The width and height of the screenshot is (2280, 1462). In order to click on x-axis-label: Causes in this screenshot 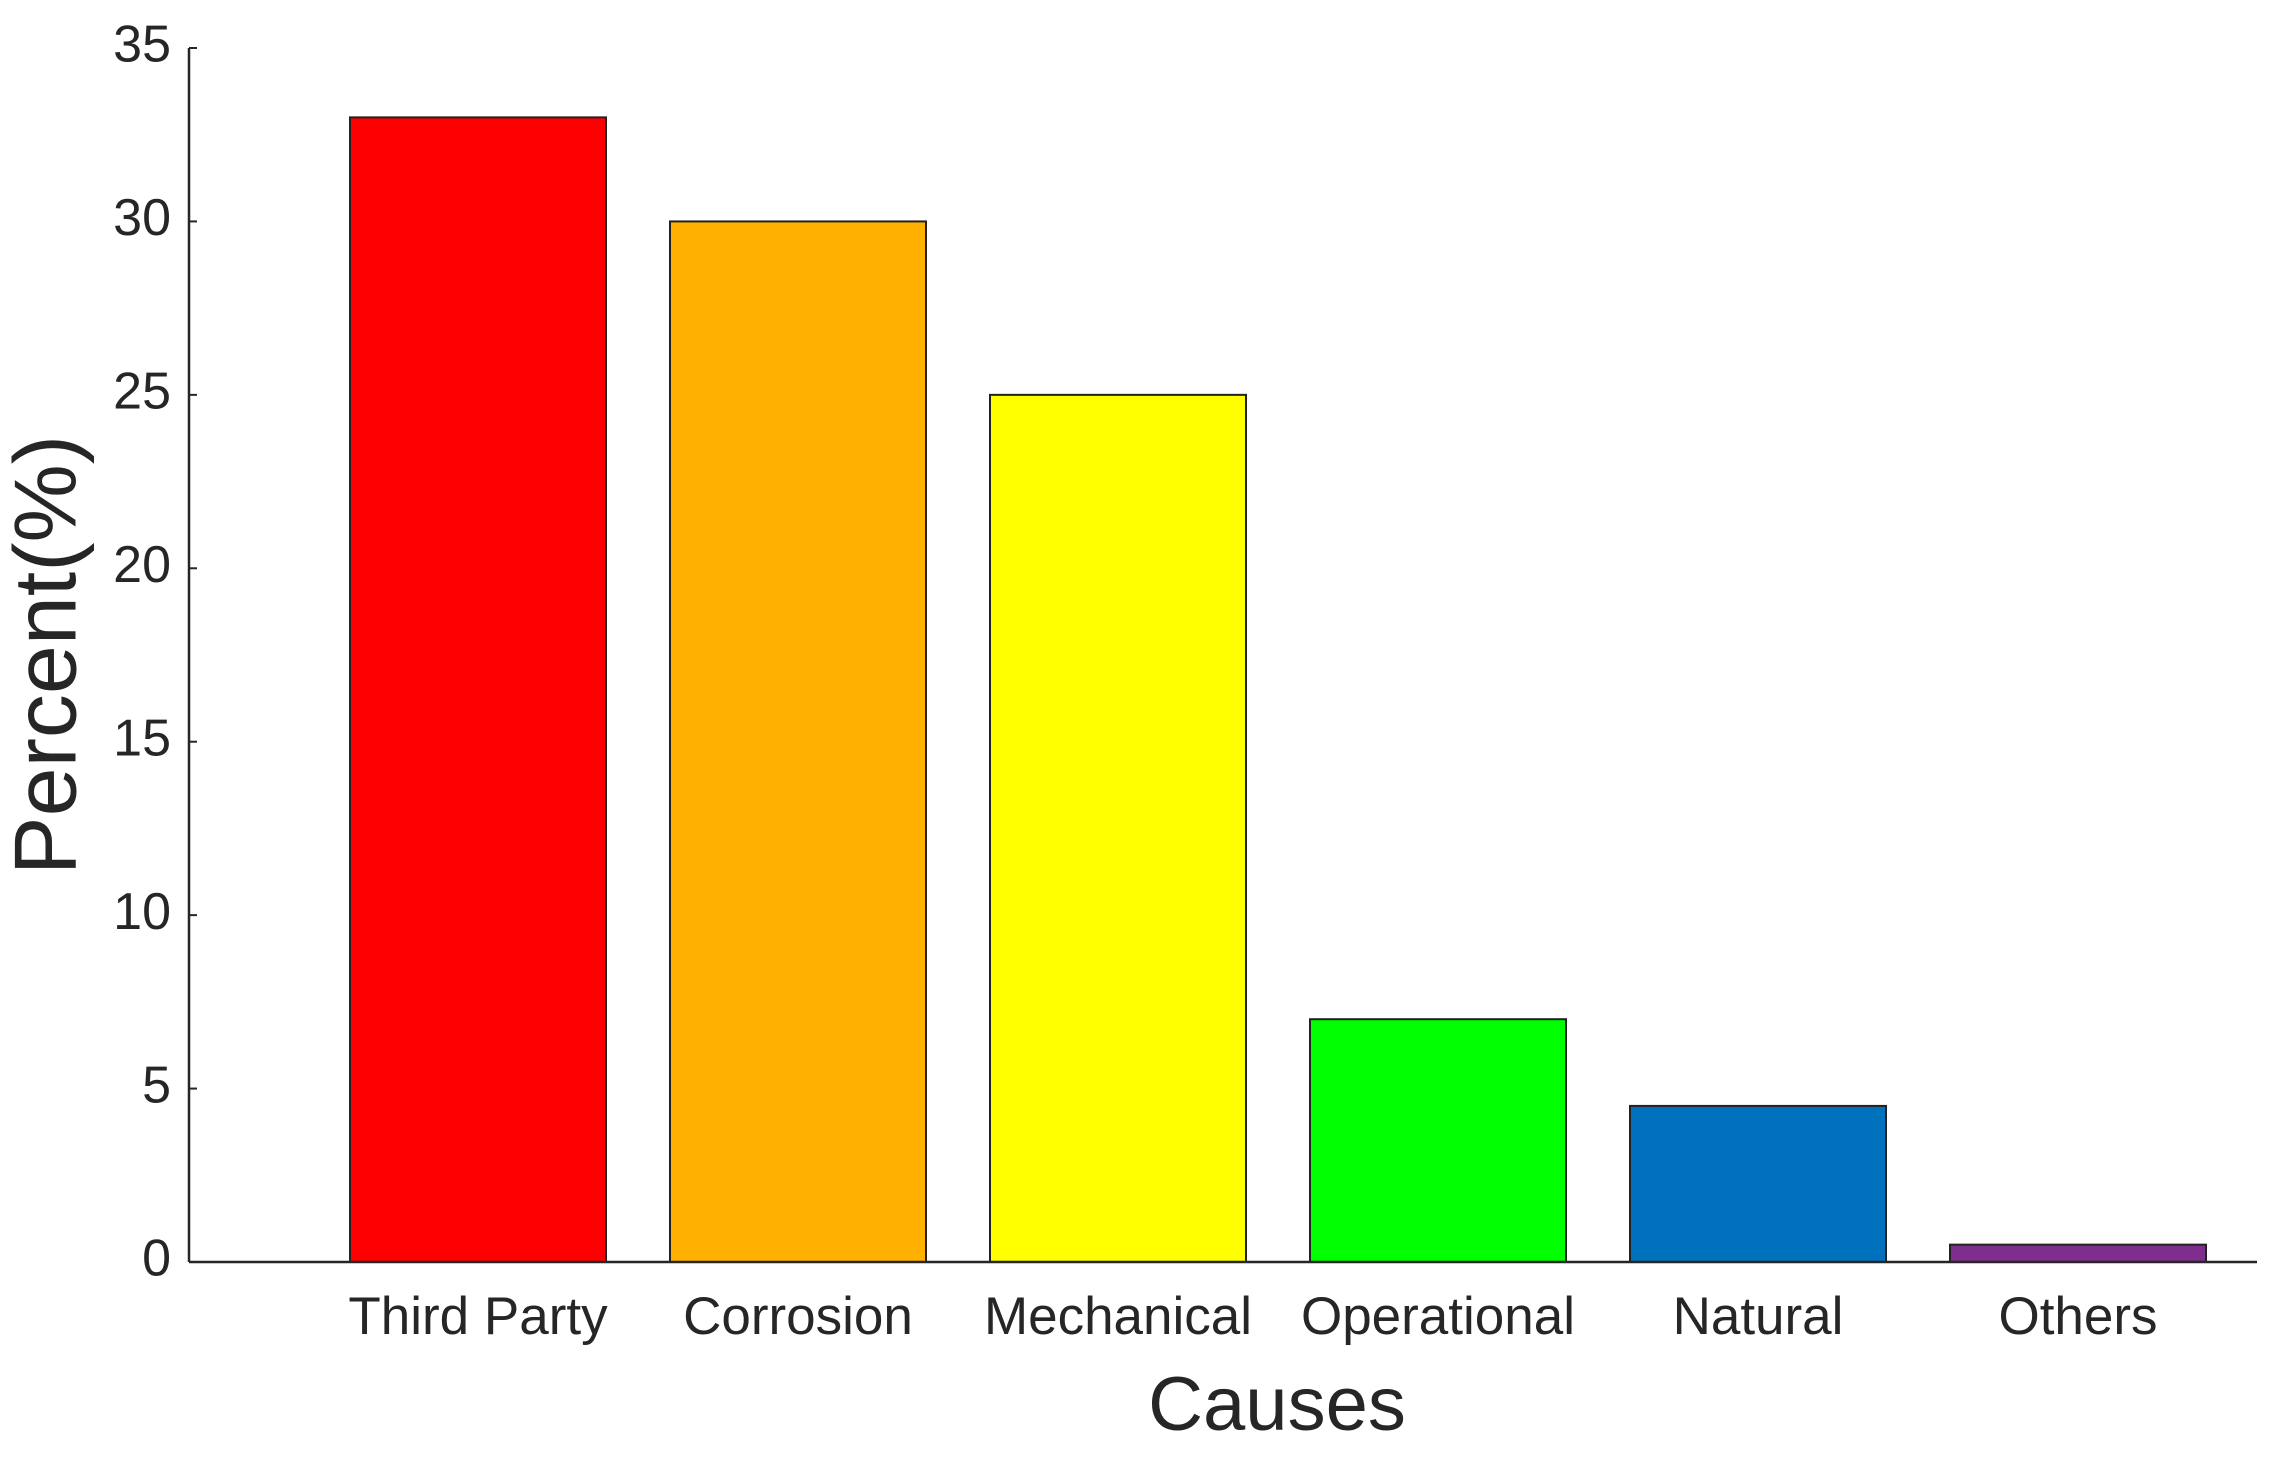, I will do `click(1277, 1404)`.